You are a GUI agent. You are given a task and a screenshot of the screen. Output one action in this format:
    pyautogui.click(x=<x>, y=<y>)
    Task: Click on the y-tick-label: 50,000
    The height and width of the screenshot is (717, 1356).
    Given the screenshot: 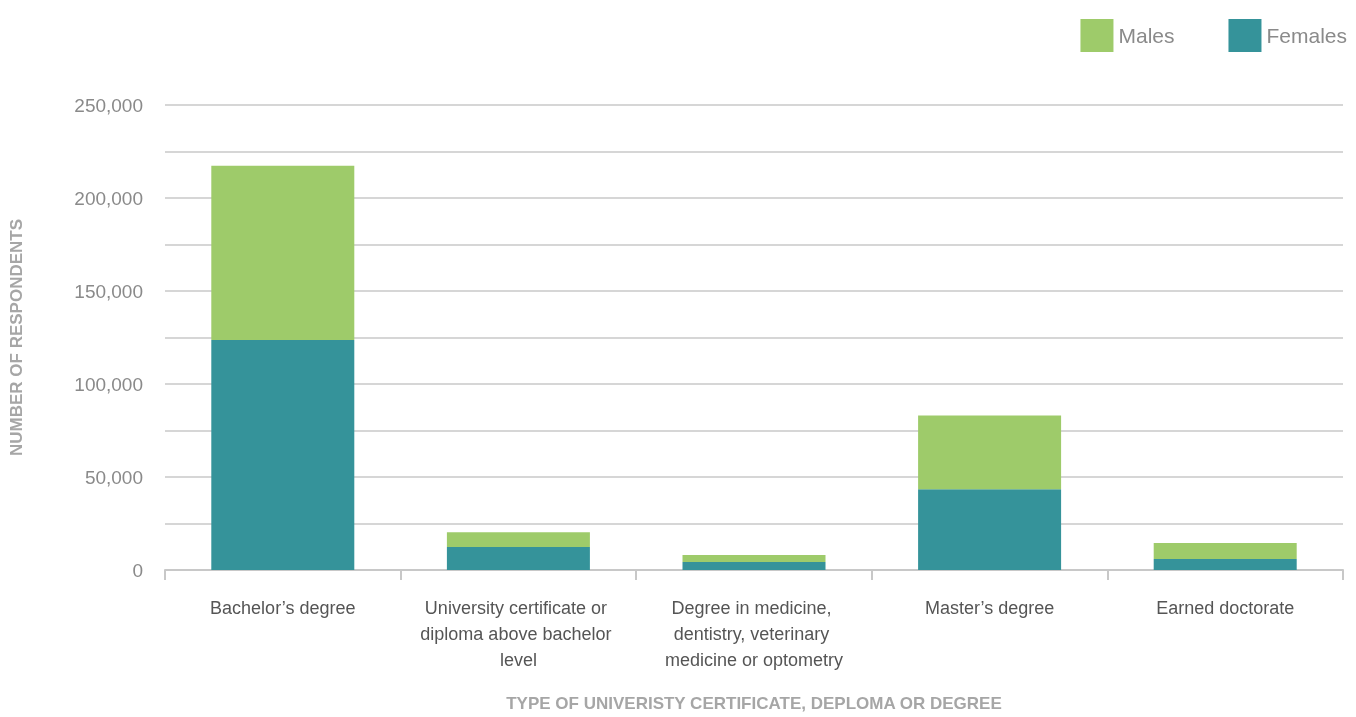 What is the action you would take?
    pyautogui.click(x=113, y=477)
    